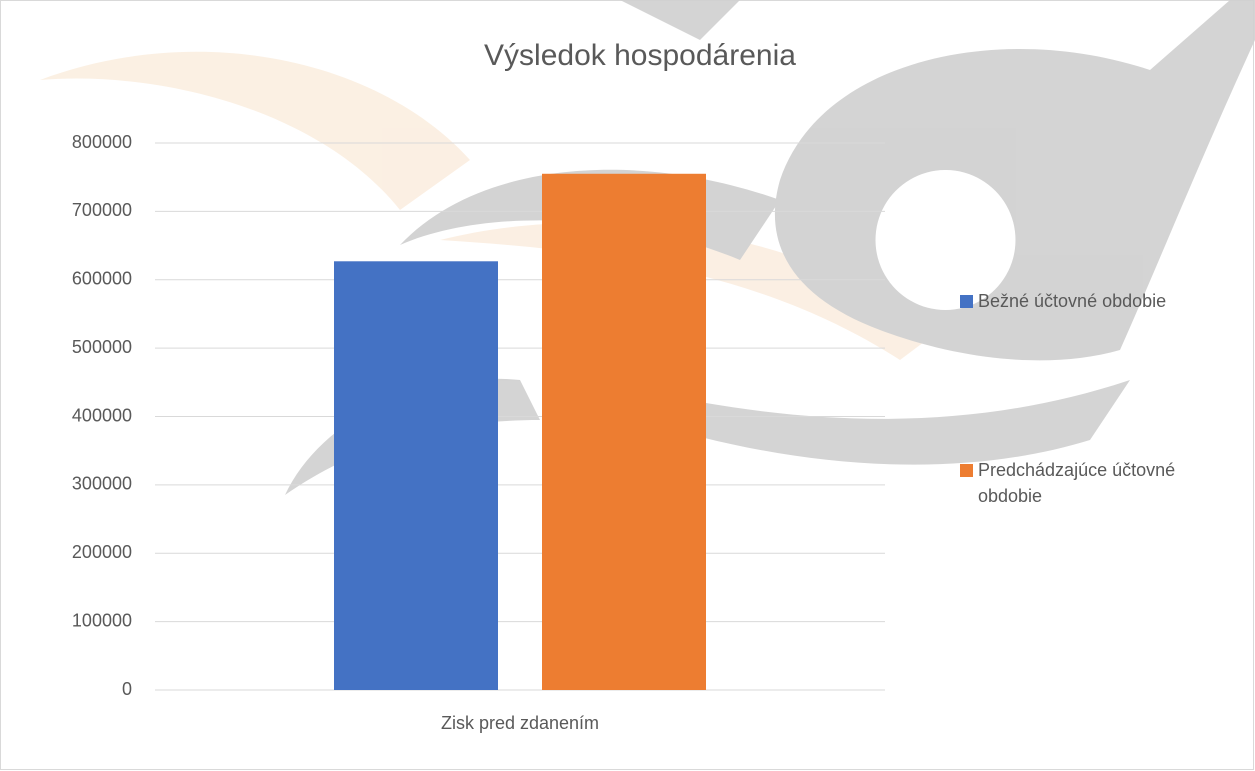 Image resolution: width=1255 pixels, height=771 pixels. I want to click on x-tick-label: Zisk pred zdanením, so click(520, 723).